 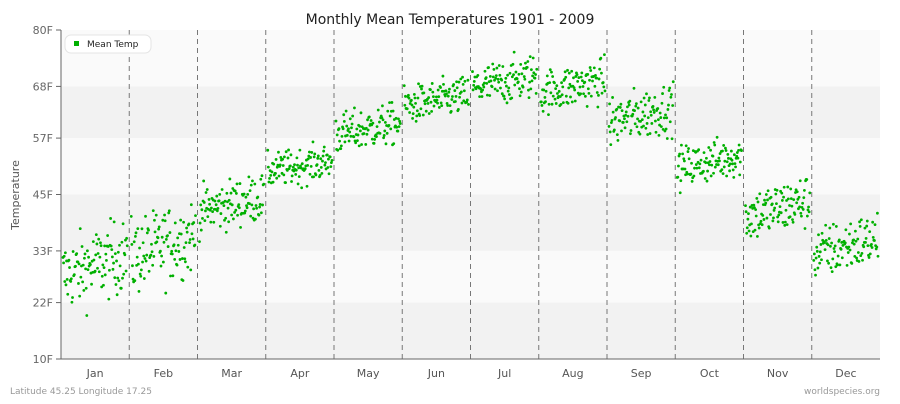 What do you see at coordinates (163, 373) in the screenshot?
I see `x-tick-label: Feb` at bounding box center [163, 373].